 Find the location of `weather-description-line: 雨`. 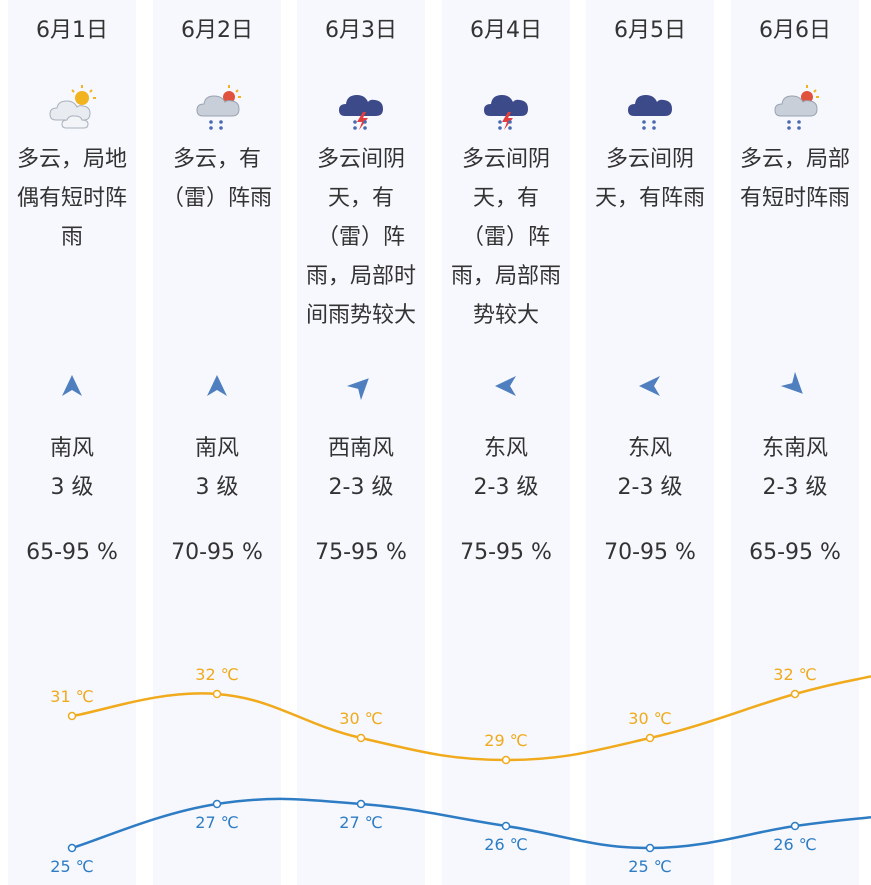

weather-description-line: 雨 is located at coordinates (71, 237).